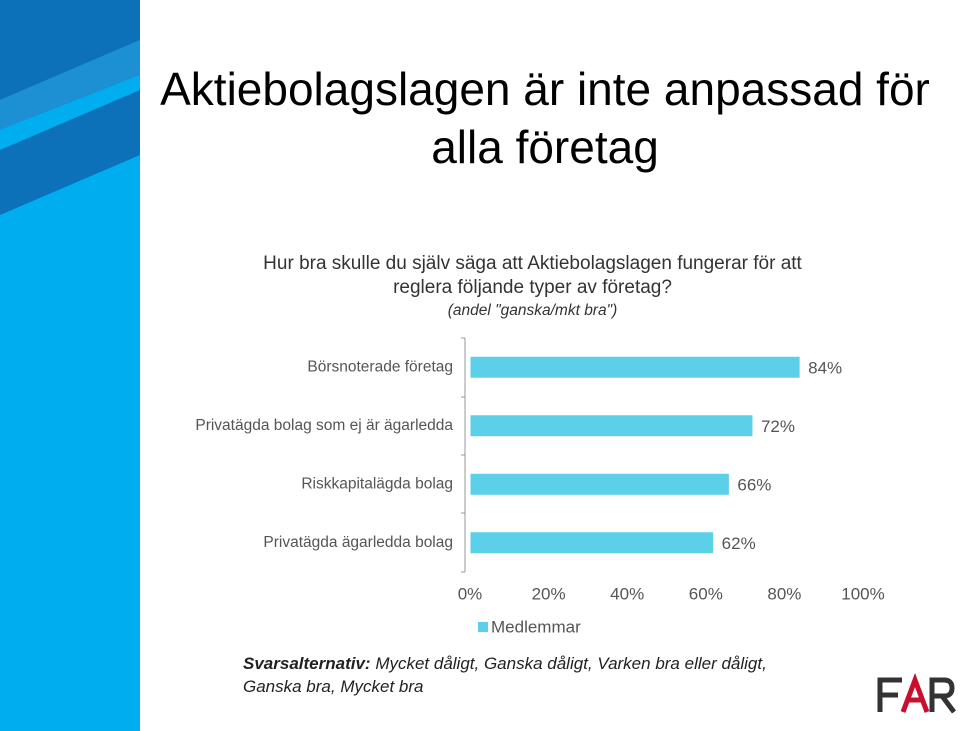 The height and width of the screenshot is (731, 960). I want to click on x-tick-label: 0%, so click(470, 593).